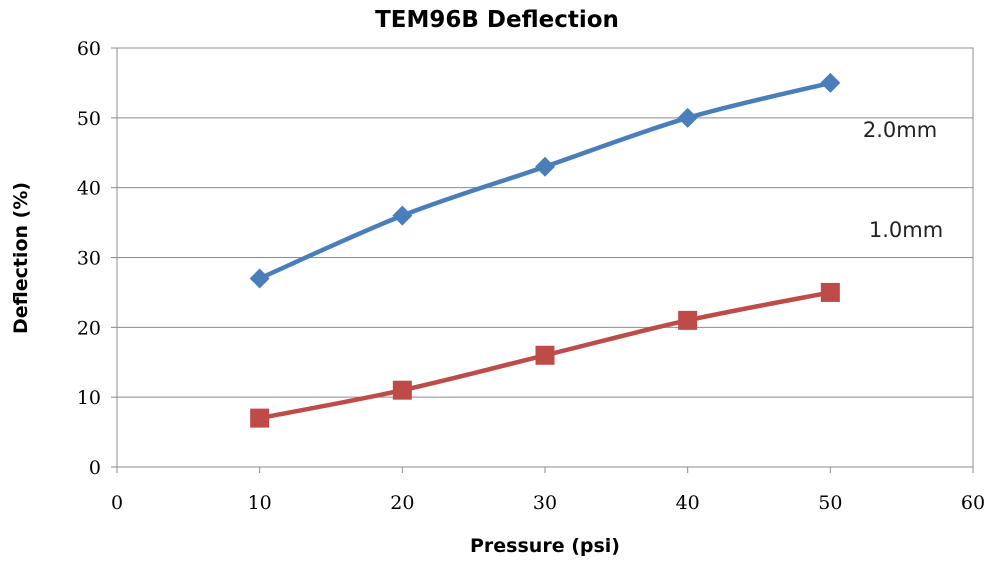  Describe the element at coordinates (95, 468) in the screenshot. I see `y-tick-label: 0` at that location.